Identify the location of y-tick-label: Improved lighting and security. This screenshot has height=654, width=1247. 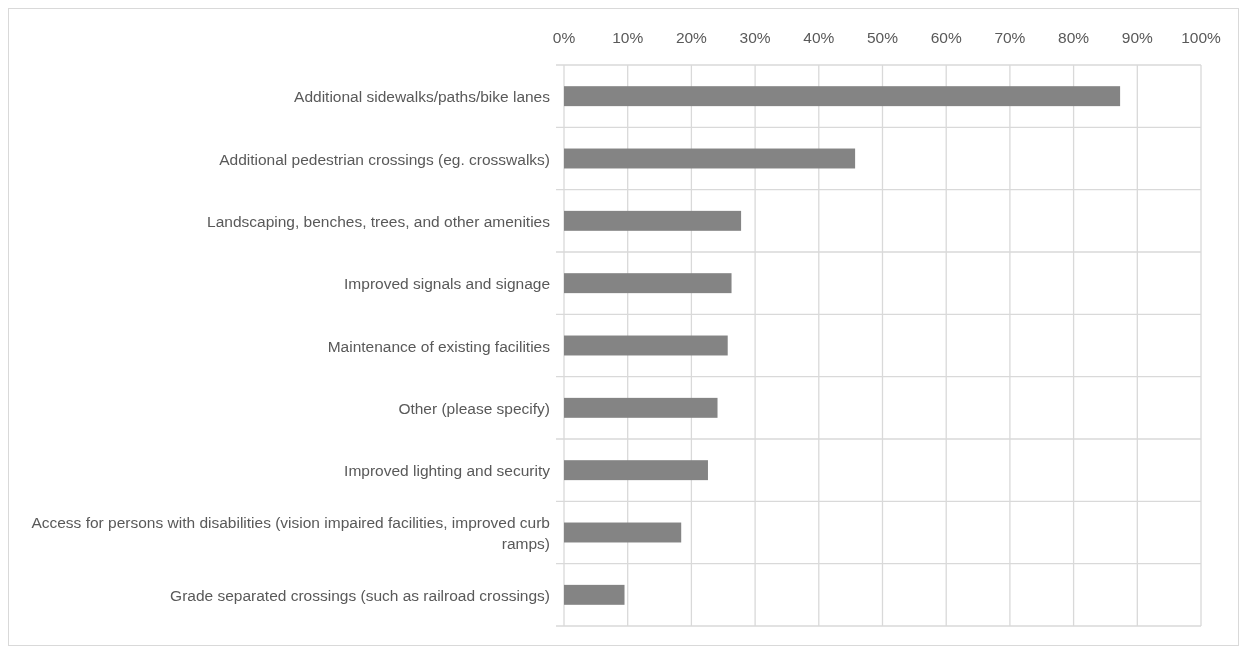
(447, 470).